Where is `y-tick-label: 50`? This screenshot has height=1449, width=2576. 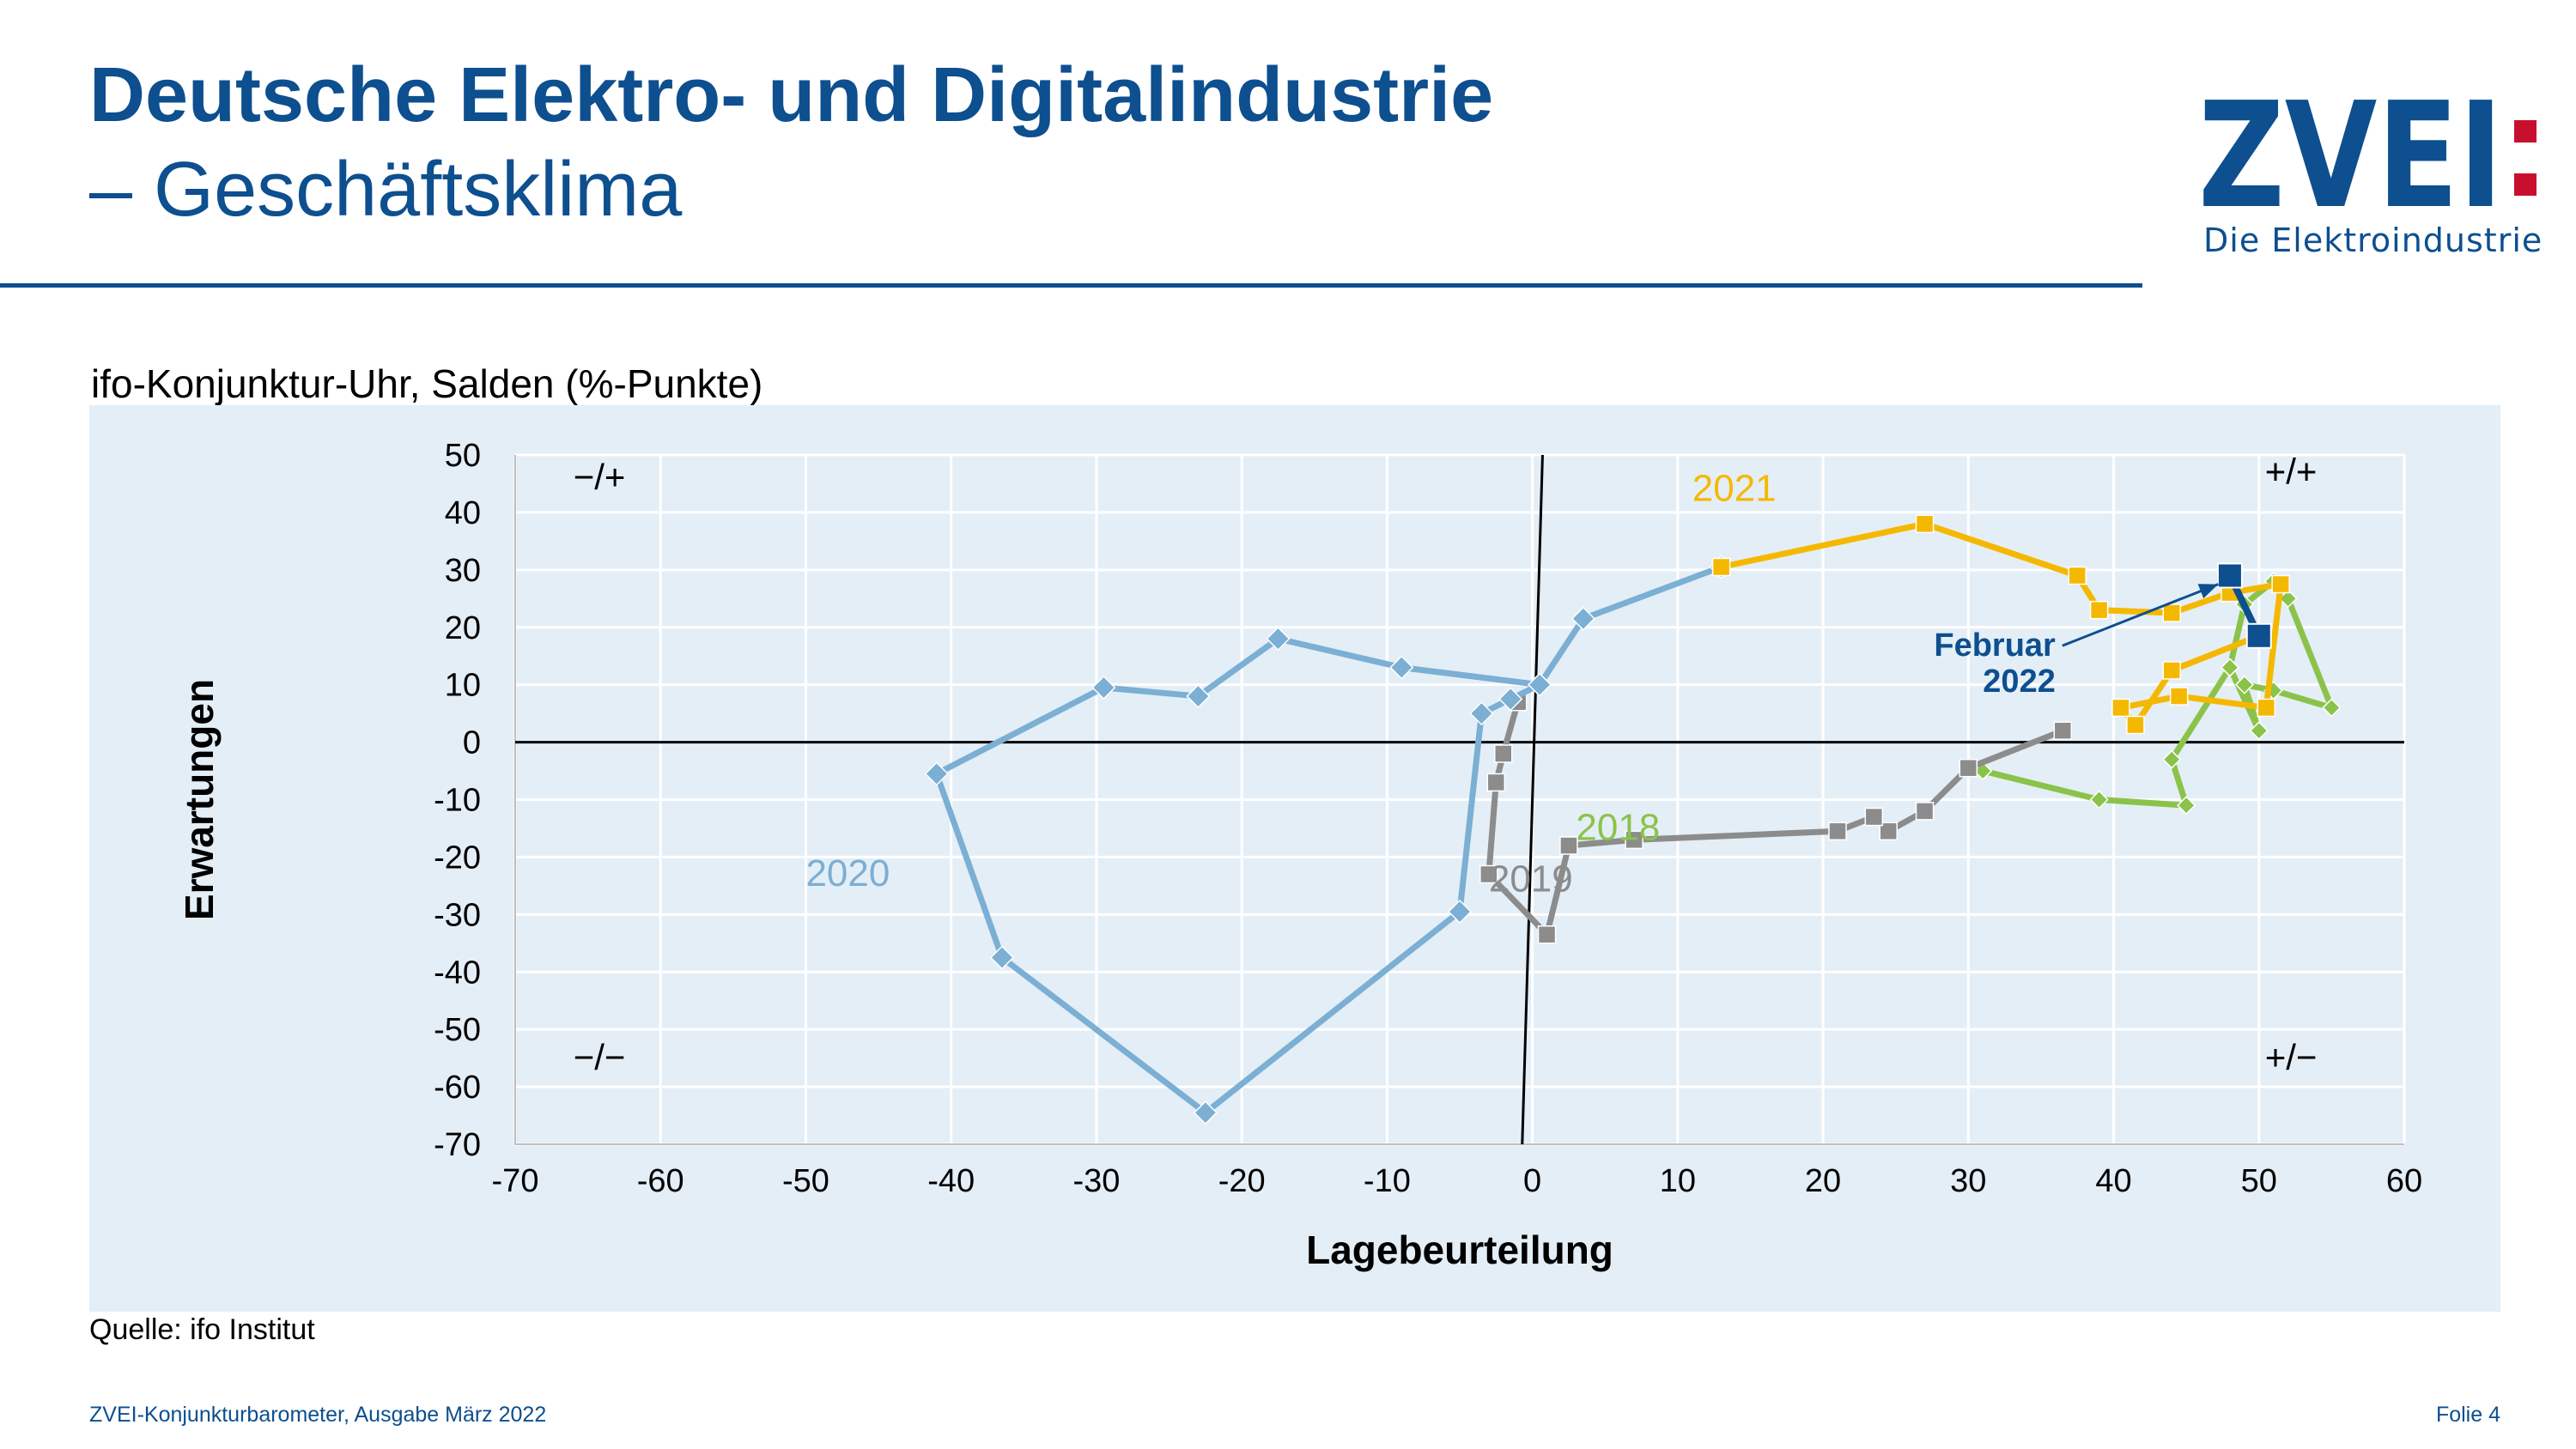 y-tick-label: 50 is located at coordinates (463, 456).